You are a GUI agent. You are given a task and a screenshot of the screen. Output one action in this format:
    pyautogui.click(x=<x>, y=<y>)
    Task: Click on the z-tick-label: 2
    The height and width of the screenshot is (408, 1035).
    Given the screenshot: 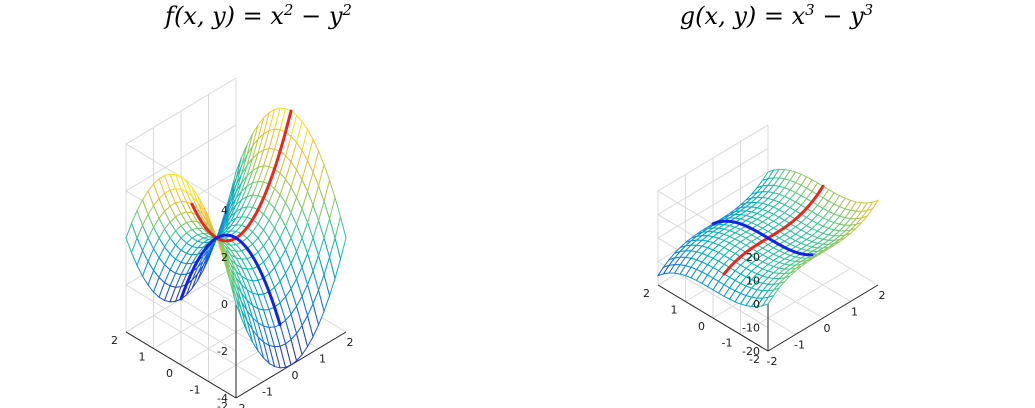 What is the action you would take?
    pyautogui.click(x=224, y=257)
    